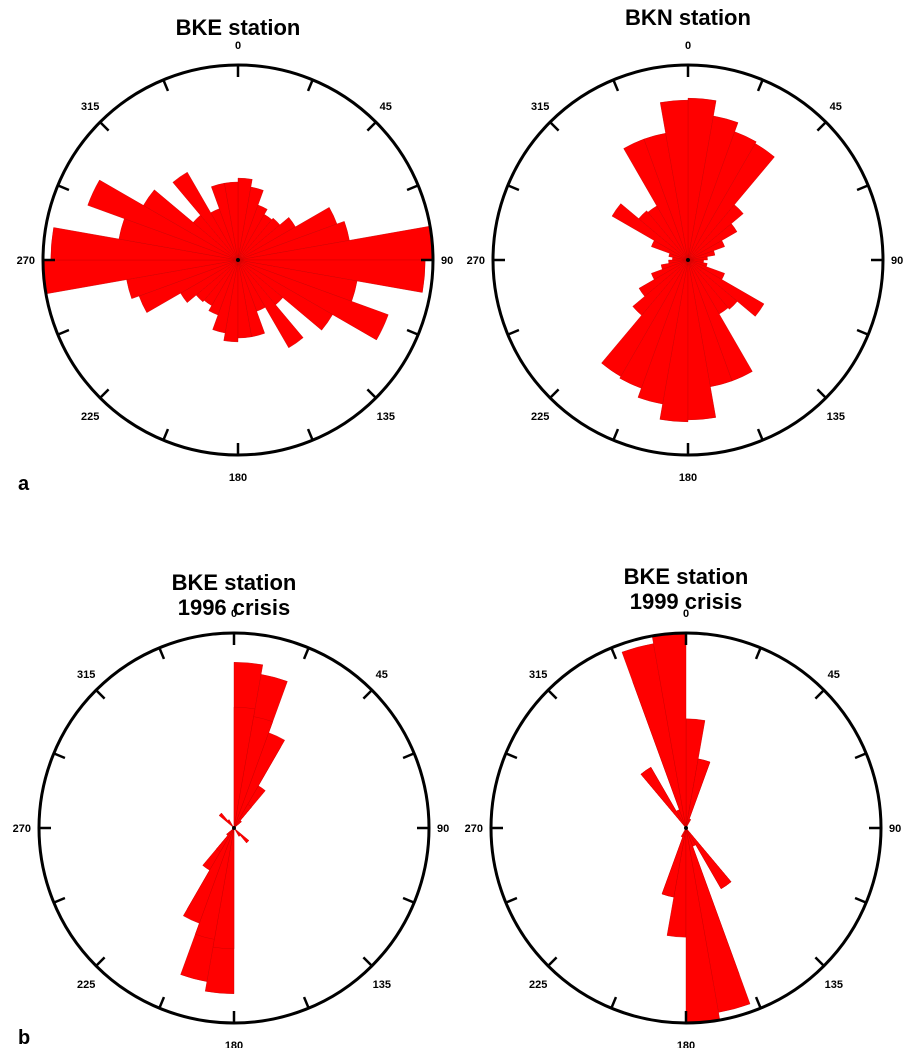 The height and width of the screenshot is (1048, 914). I want to click on chart-title: 1999 crisis, so click(686, 601).